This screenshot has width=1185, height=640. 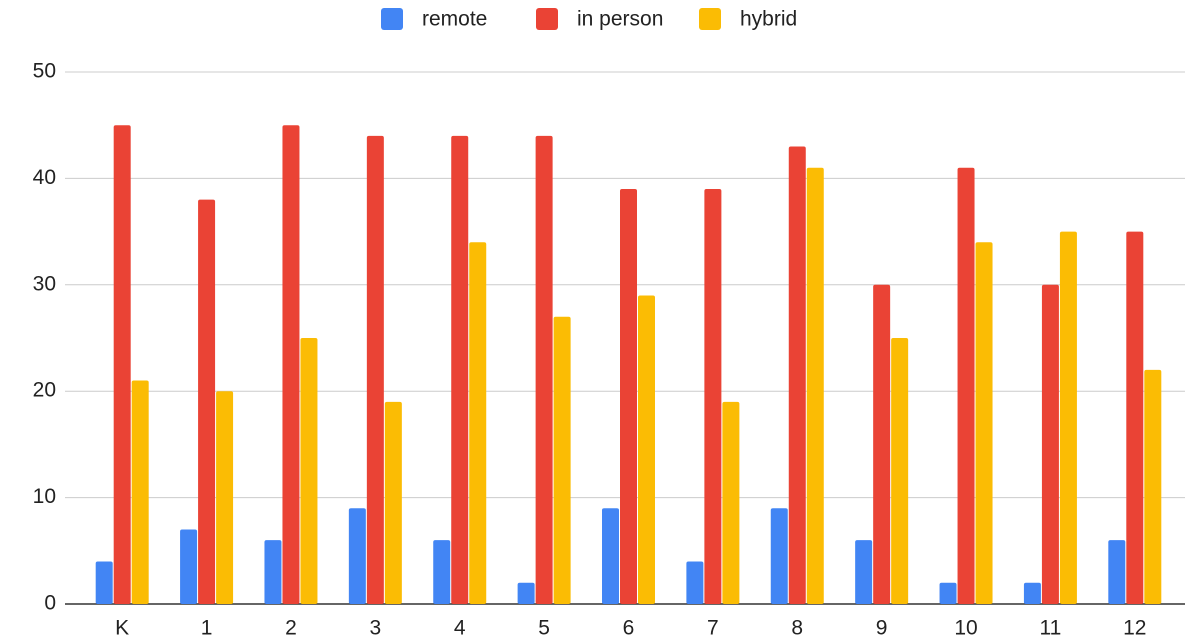 I want to click on legend-label: in person, so click(x=620, y=19).